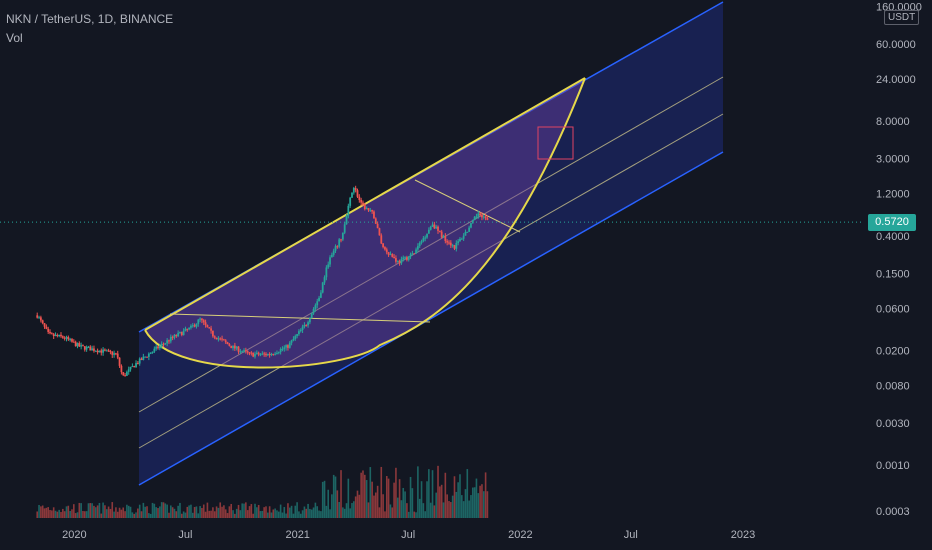 The height and width of the screenshot is (550, 932). Describe the element at coordinates (555, 143) in the screenshot. I see `target-zone-box` at that location.